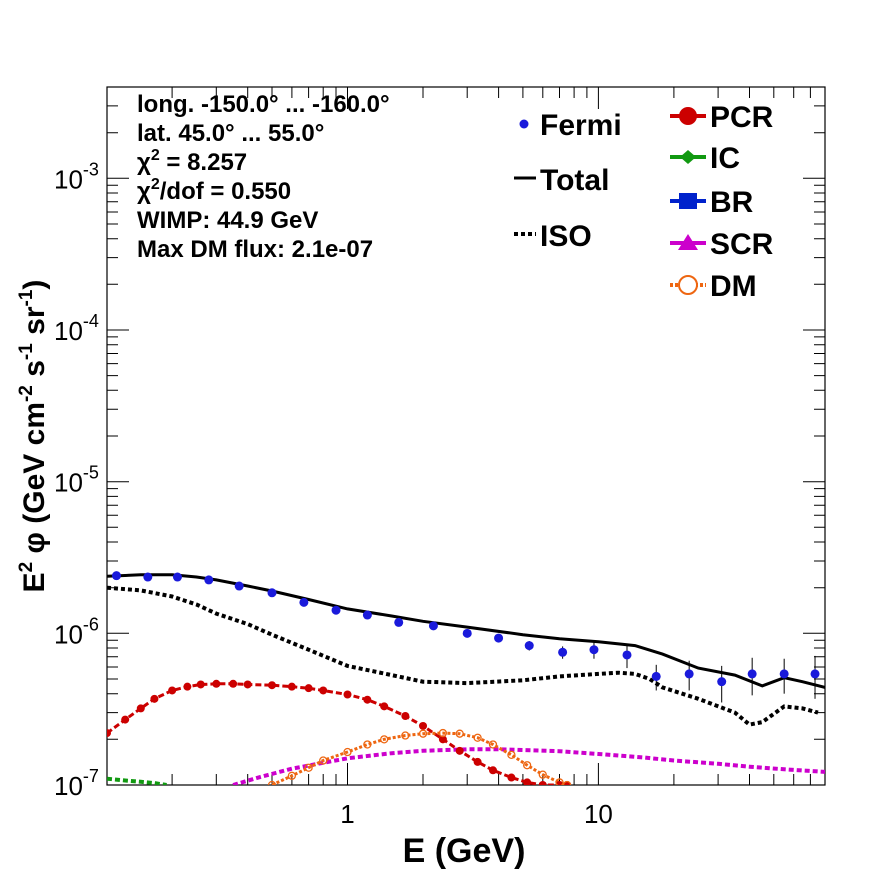  What do you see at coordinates (76, 783) in the screenshot?
I see `y-tick-label: 10⁻⁷` at bounding box center [76, 783].